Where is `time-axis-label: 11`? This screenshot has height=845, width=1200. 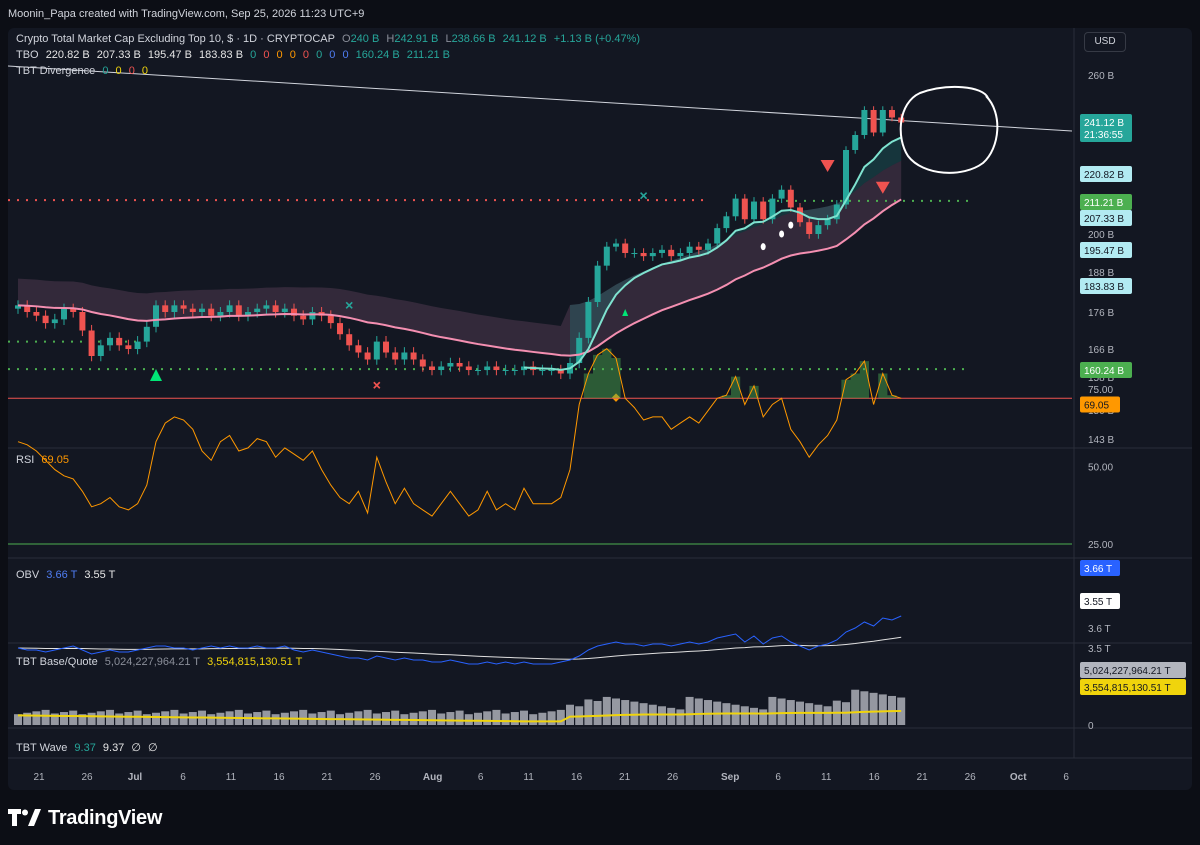
time-axis-label: 11 is located at coordinates (231, 777).